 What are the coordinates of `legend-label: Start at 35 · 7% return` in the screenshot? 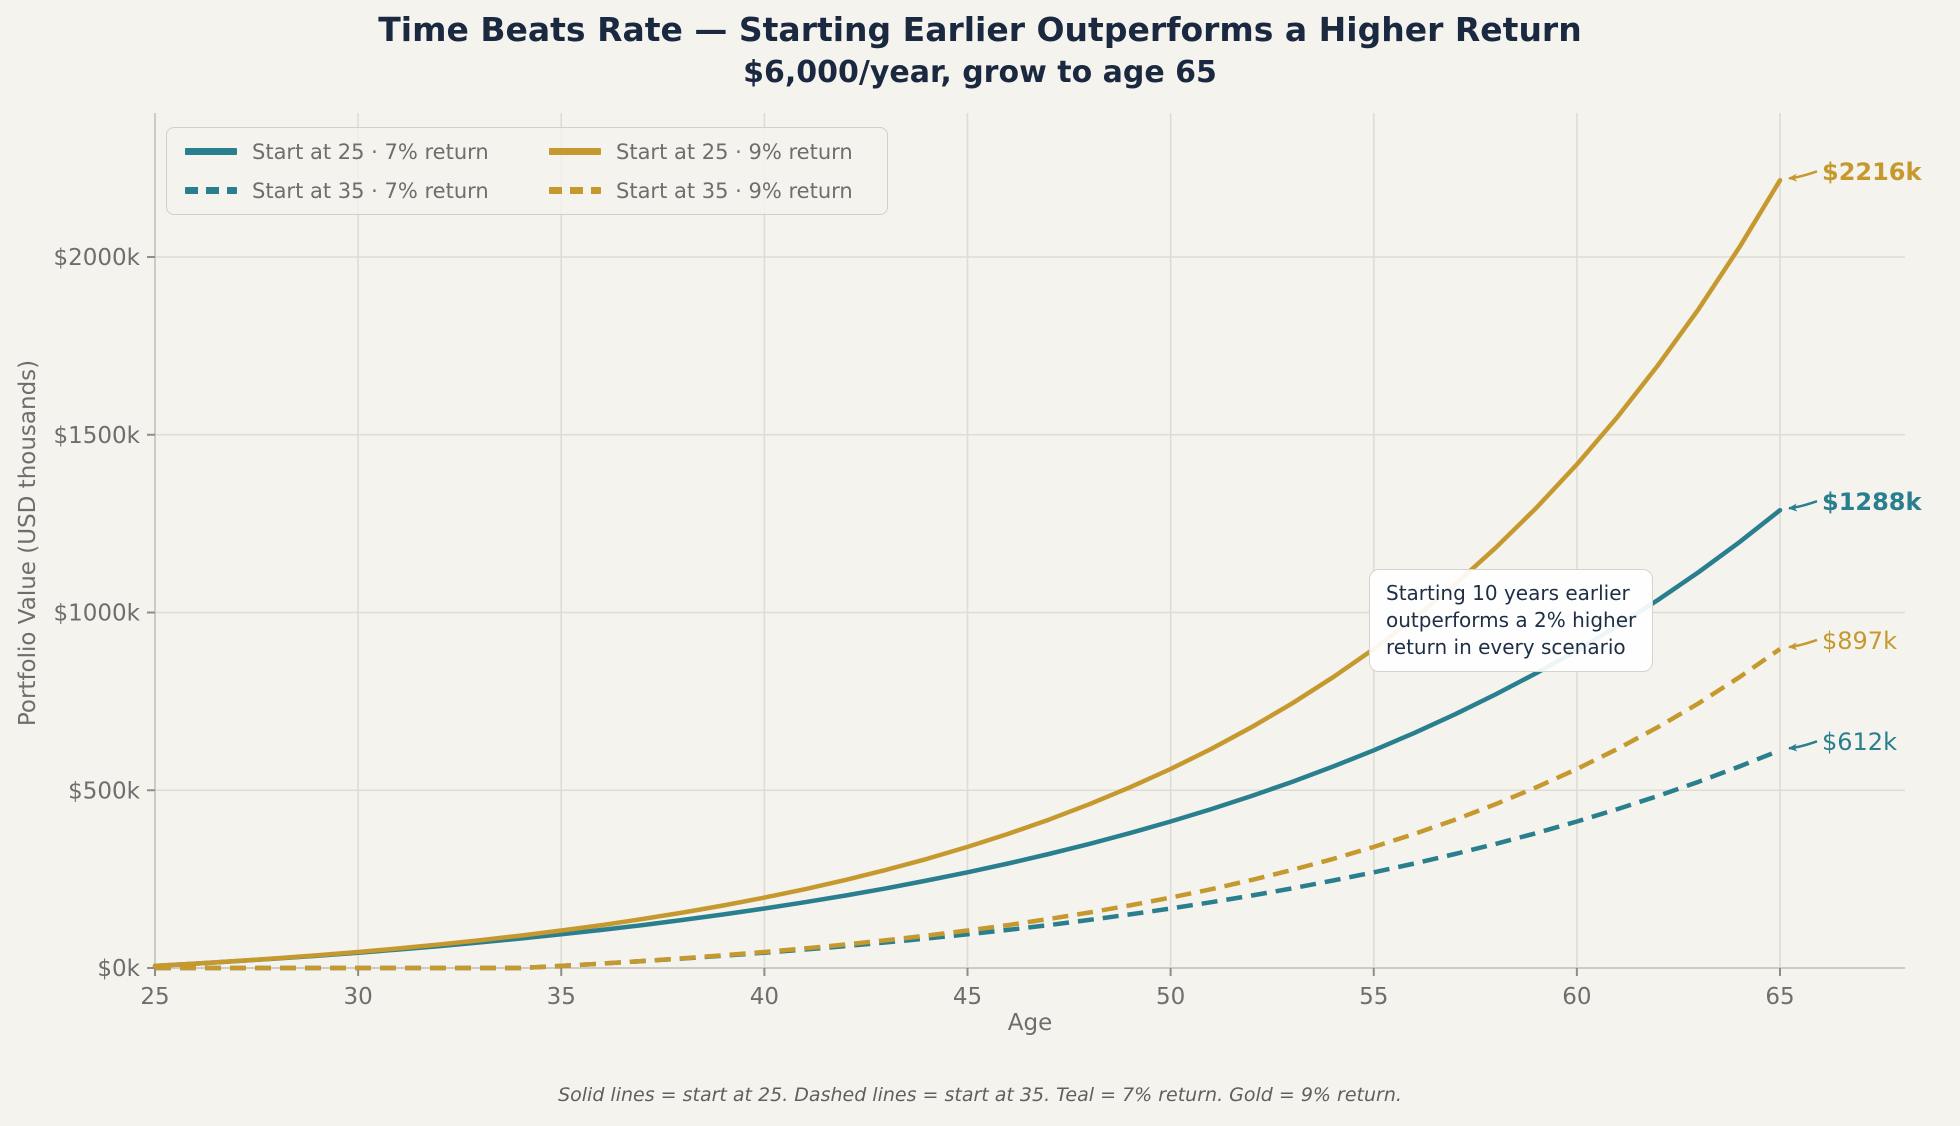 It's located at (370, 190).